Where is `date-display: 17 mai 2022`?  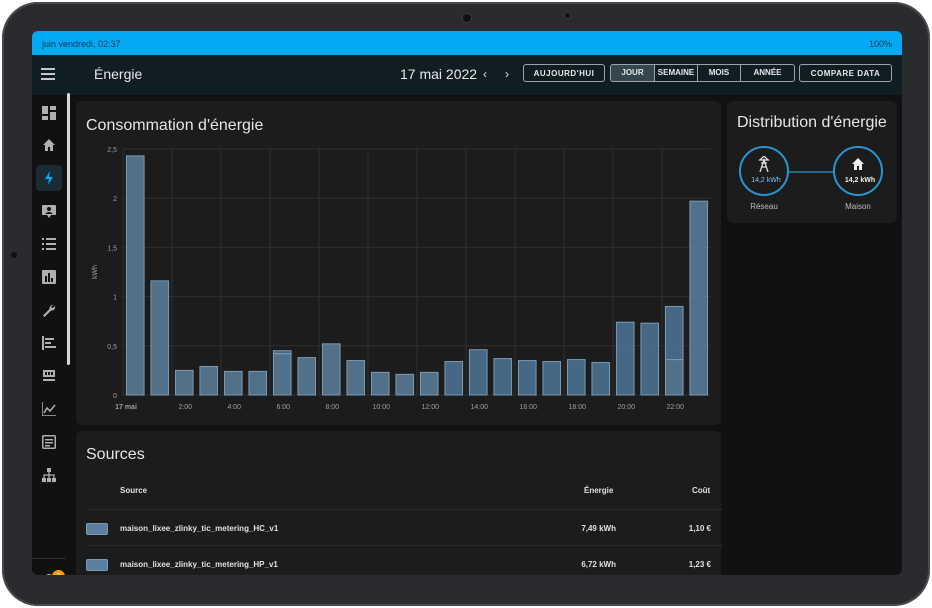
date-display: 17 mai 2022 is located at coordinates (439, 74).